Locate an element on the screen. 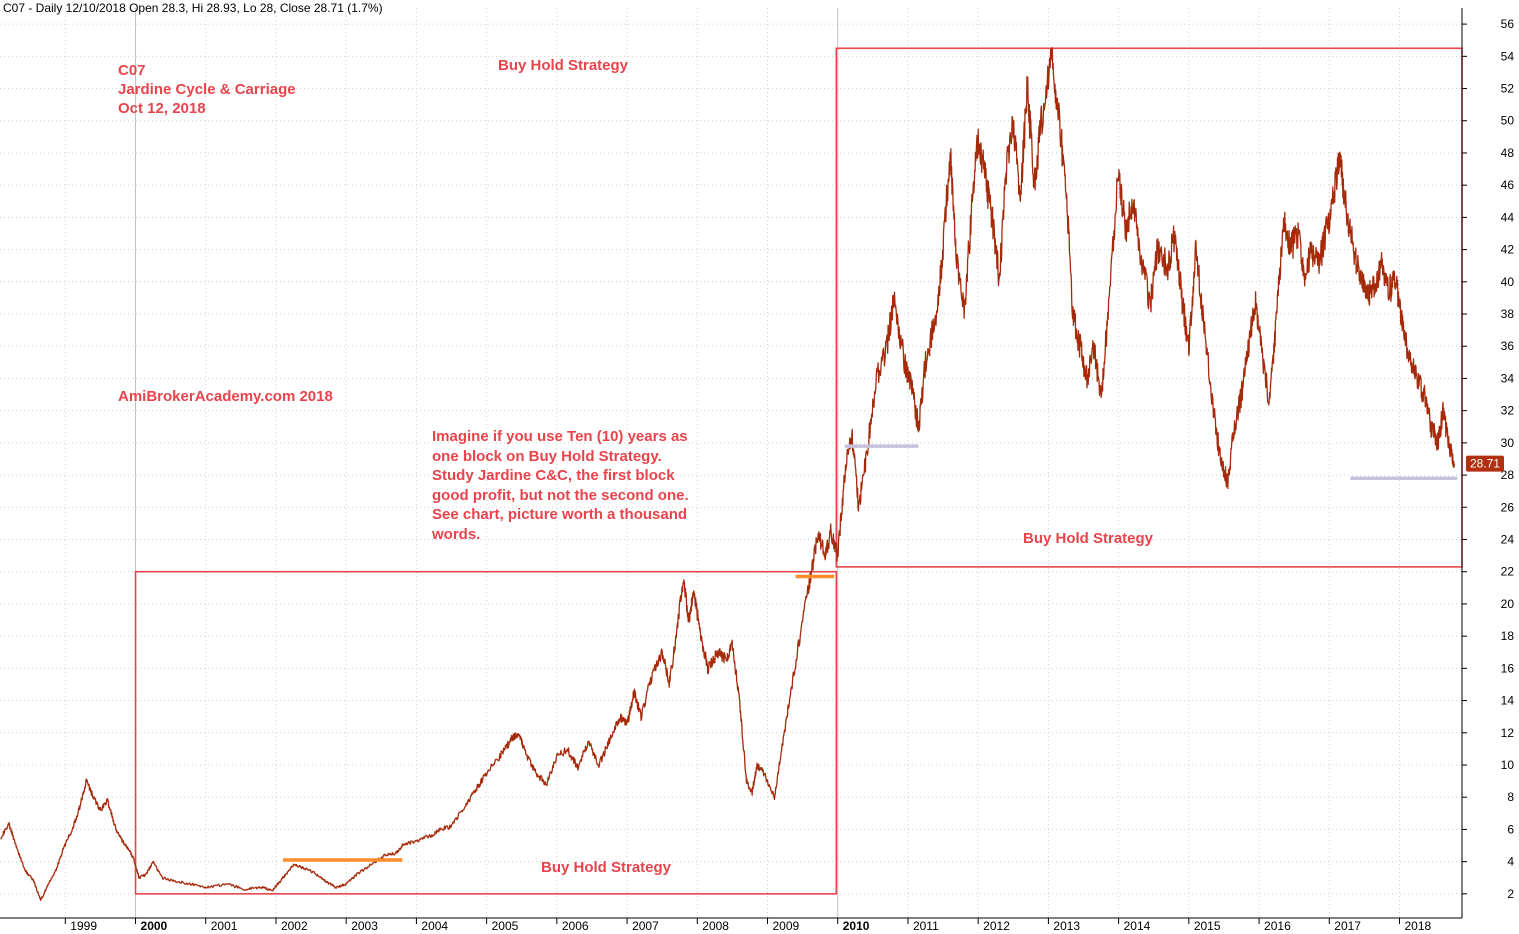 The width and height of the screenshot is (1519, 934). last-price-badge-bg is located at coordinates (1485, 463).